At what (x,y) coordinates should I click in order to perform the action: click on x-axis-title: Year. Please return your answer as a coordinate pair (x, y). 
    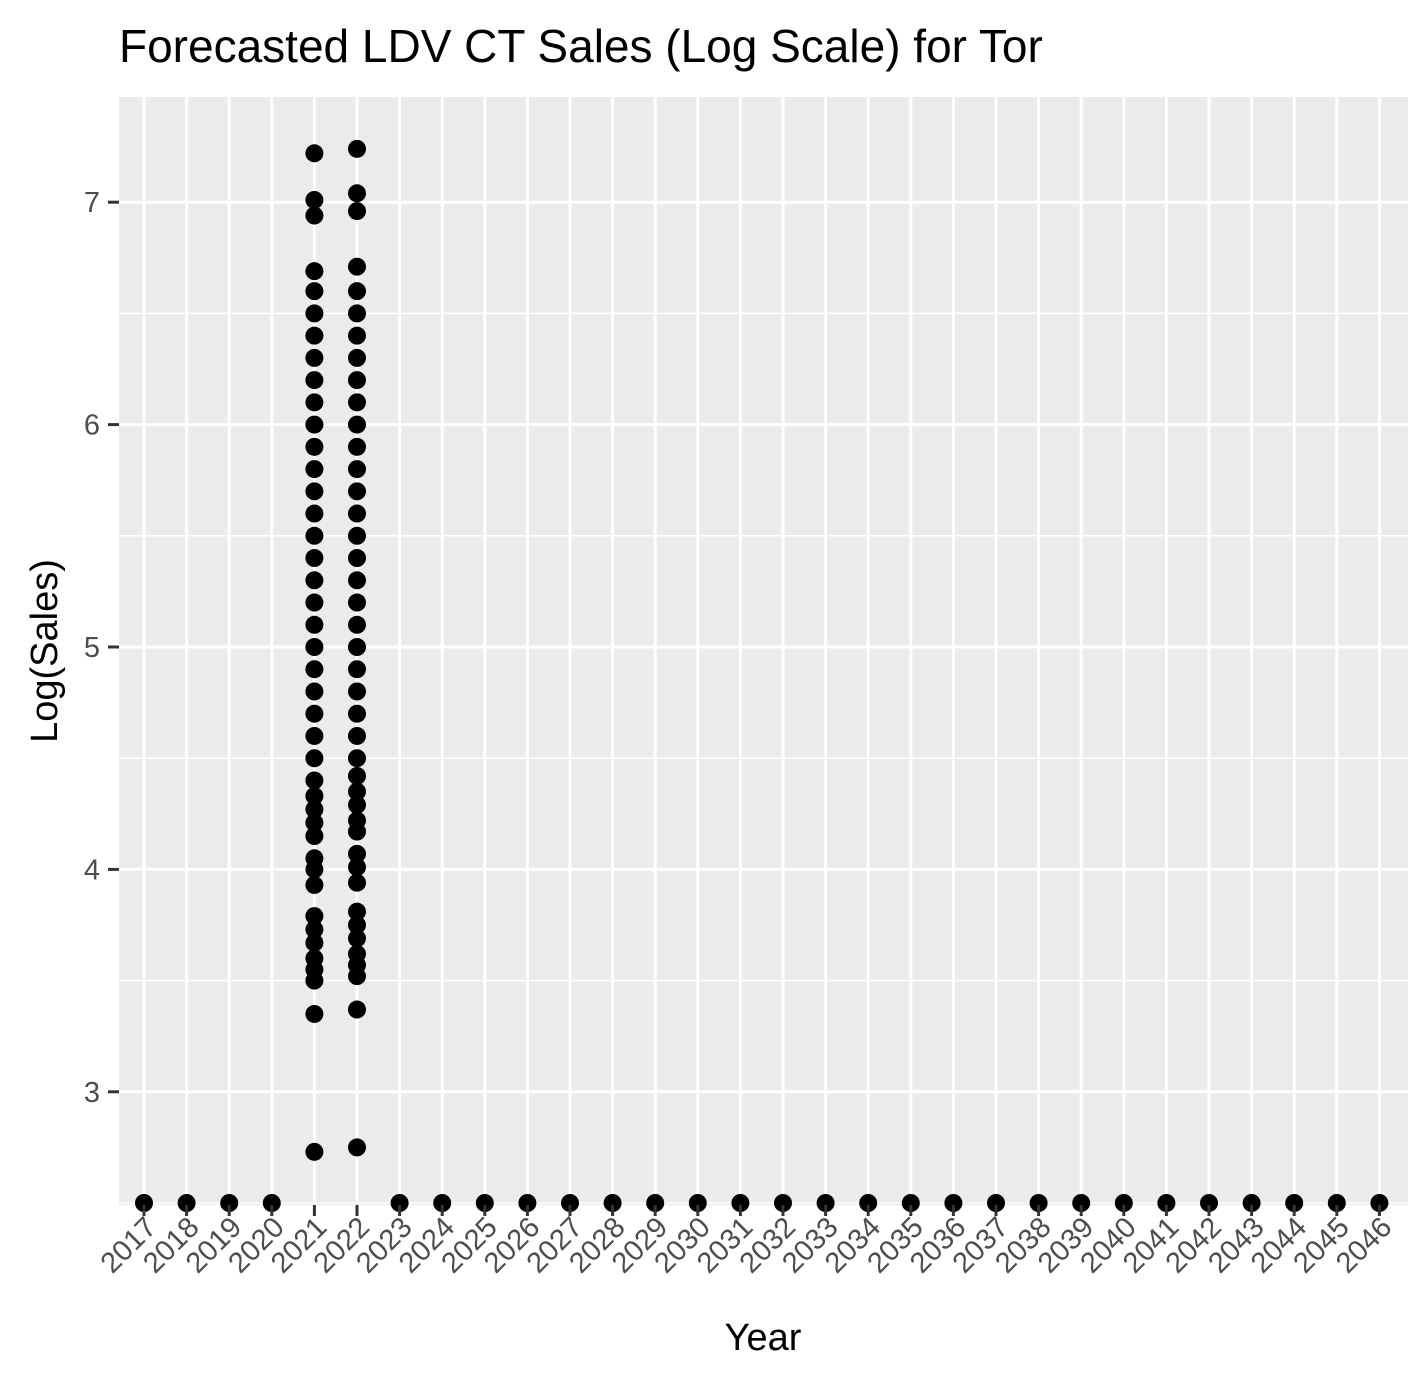
    Looking at the image, I should click on (763, 1338).